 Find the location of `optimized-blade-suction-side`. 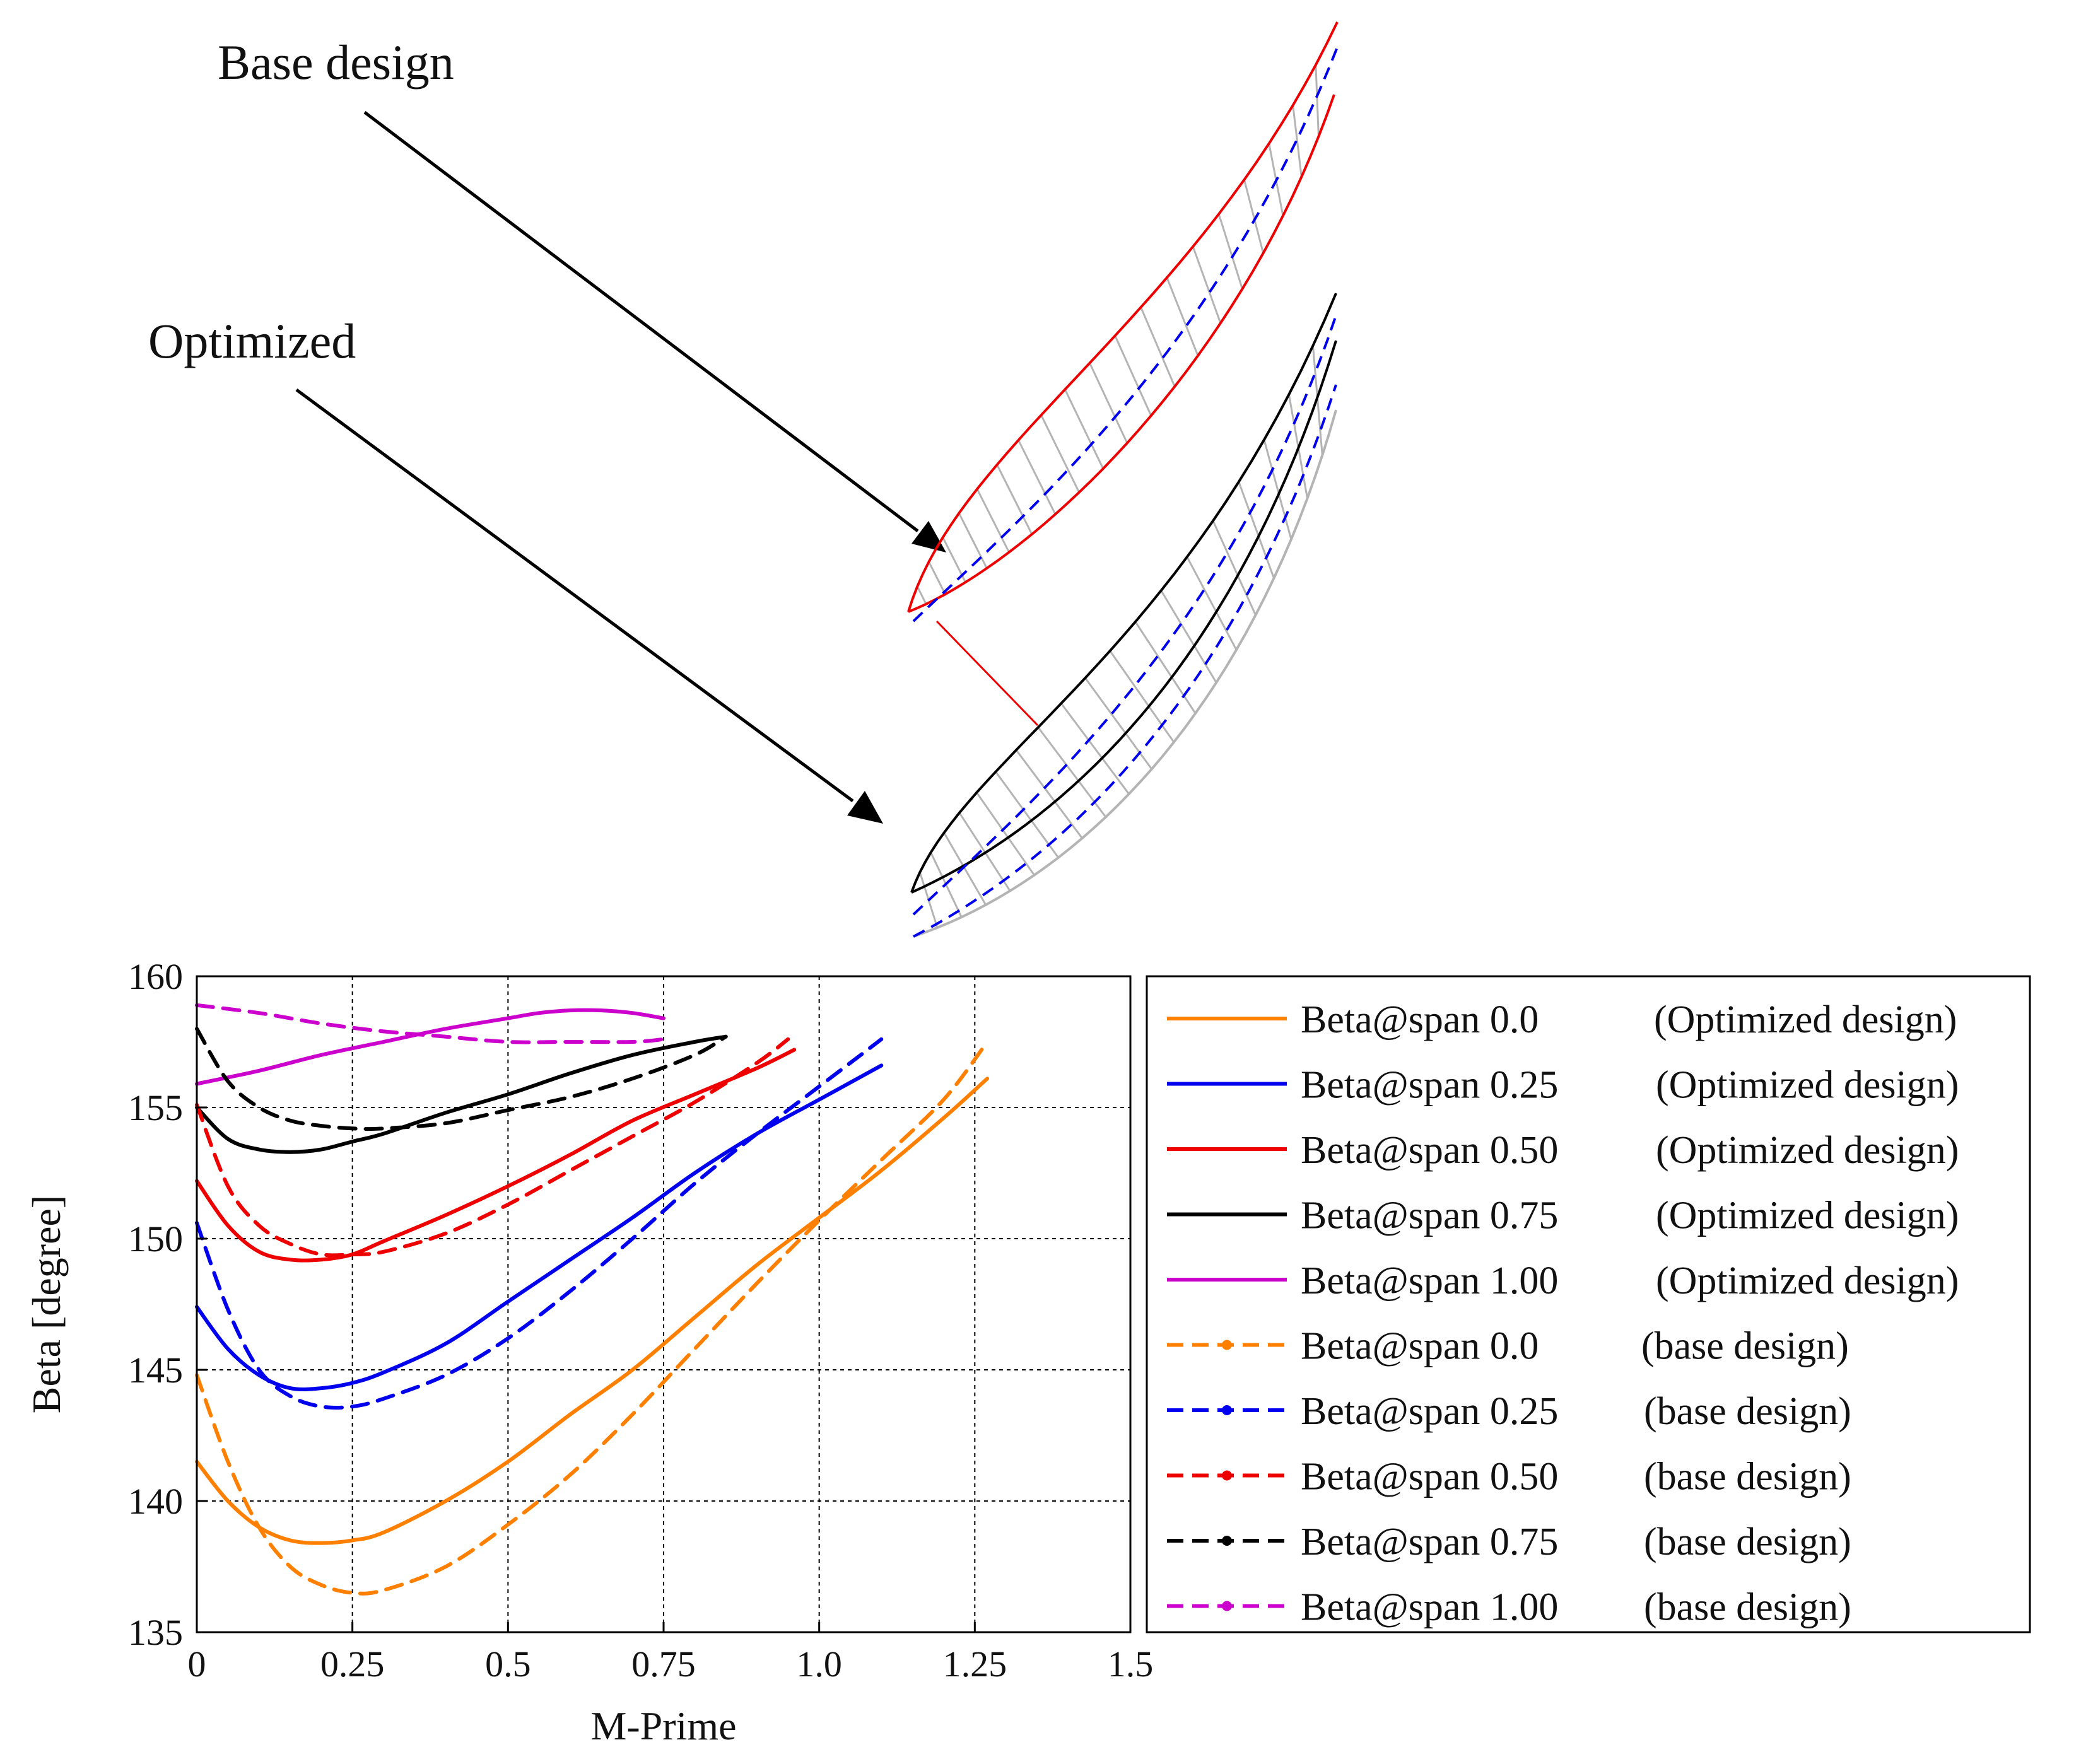

optimized-blade-suction-side is located at coordinates (1123, 593).